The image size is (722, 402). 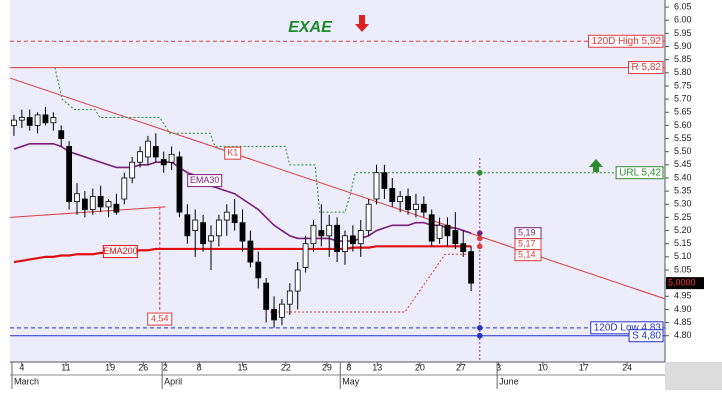 What do you see at coordinates (528, 255) in the screenshot?
I see `price-box` at bounding box center [528, 255].